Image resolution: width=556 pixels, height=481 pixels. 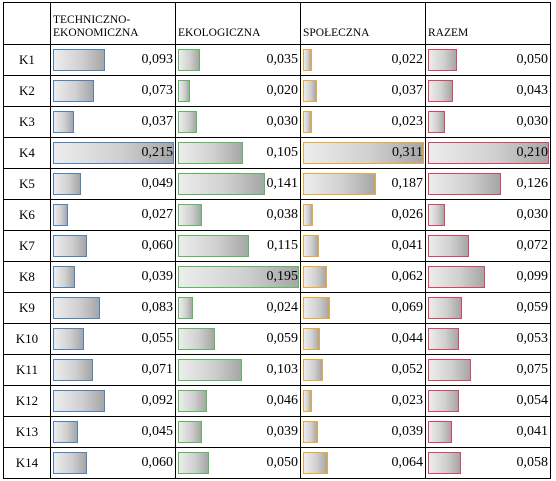 I want to click on cell-techniczno-ekonomiczna-k2: 0,073, so click(x=113, y=91).